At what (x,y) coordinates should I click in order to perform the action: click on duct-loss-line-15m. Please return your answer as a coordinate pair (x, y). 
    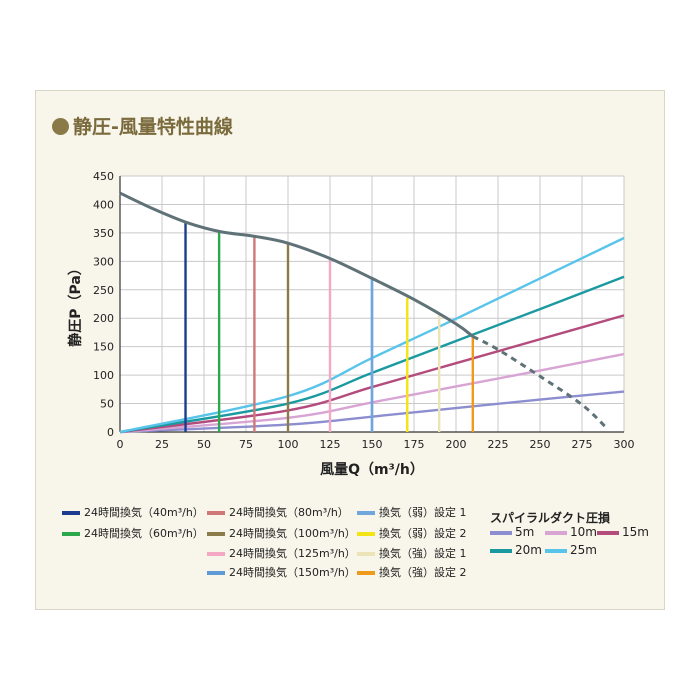
    Looking at the image, I should click on (372, 374).